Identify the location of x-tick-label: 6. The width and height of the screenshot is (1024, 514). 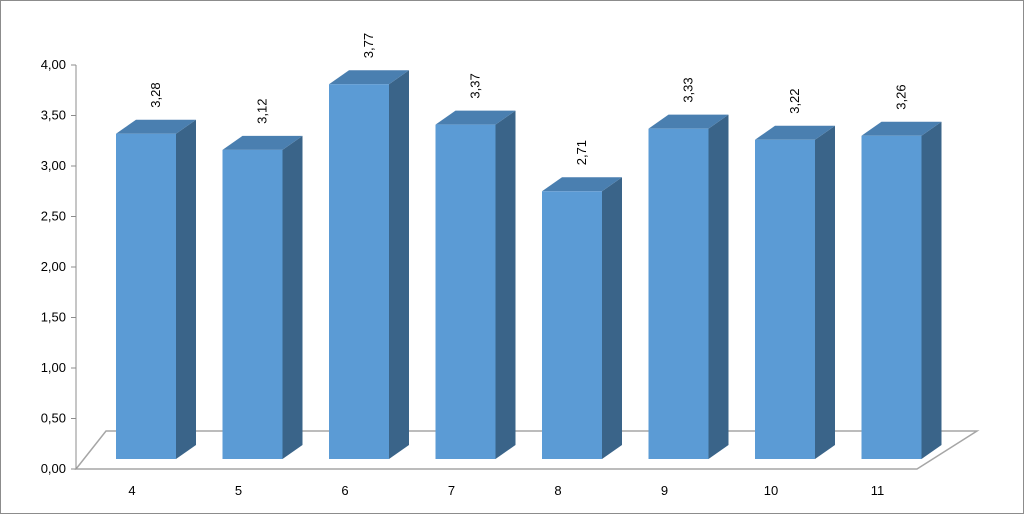
(344, 490).